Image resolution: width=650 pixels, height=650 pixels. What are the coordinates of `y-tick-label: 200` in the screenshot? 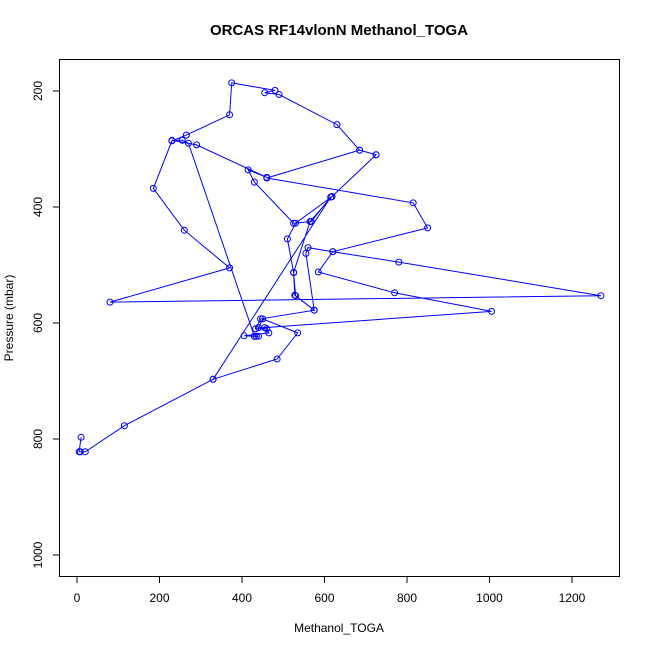 It's located at (38, 91).